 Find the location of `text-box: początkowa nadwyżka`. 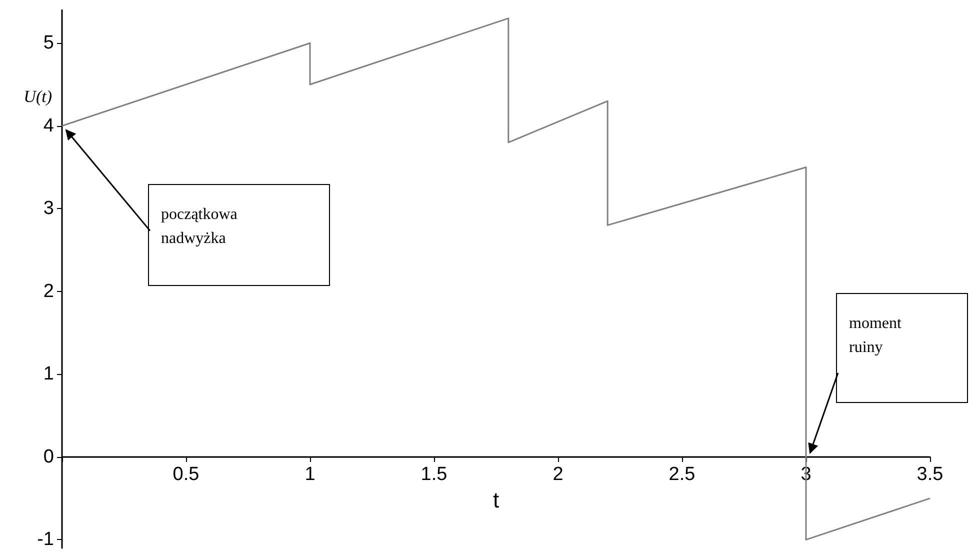

text-box: początkowa nadwyżka is located at coordinates (239, 235).